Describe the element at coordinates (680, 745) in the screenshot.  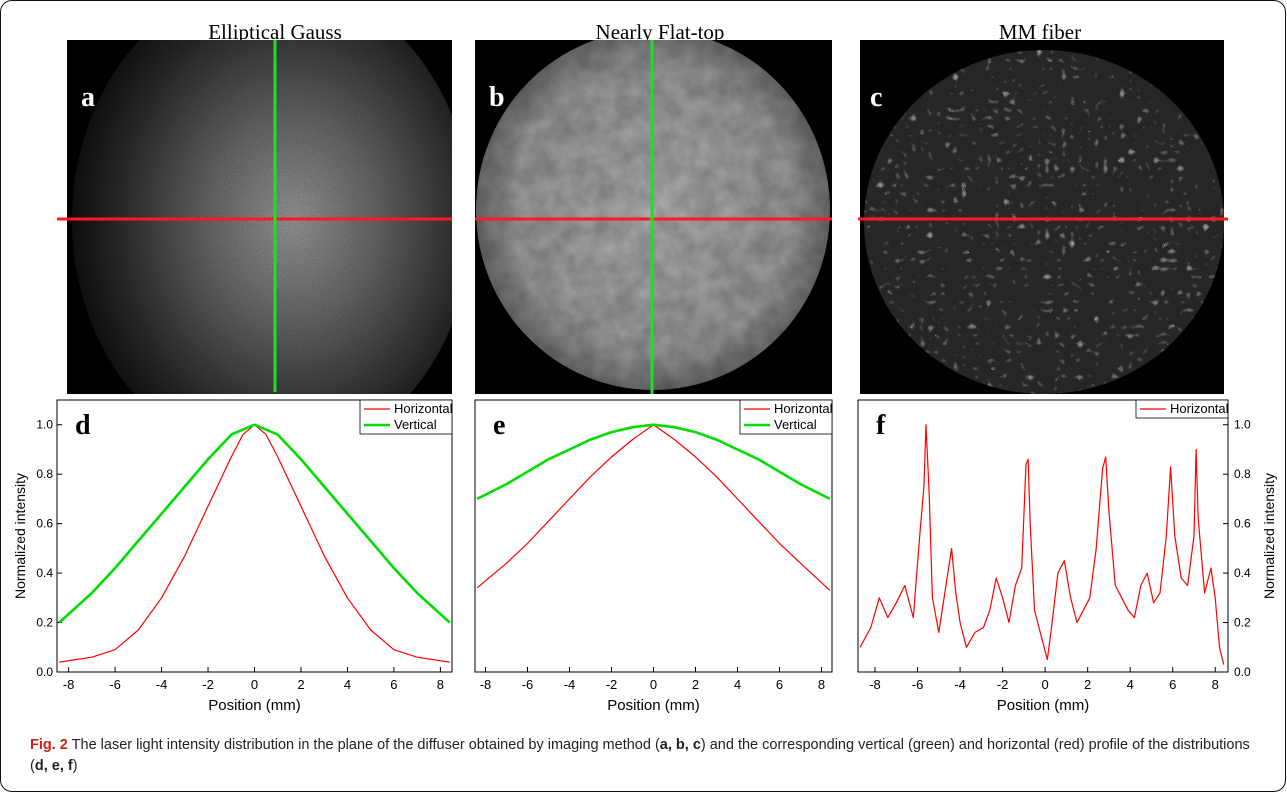
I see `caption-bold-1: a, b, c` at that location.